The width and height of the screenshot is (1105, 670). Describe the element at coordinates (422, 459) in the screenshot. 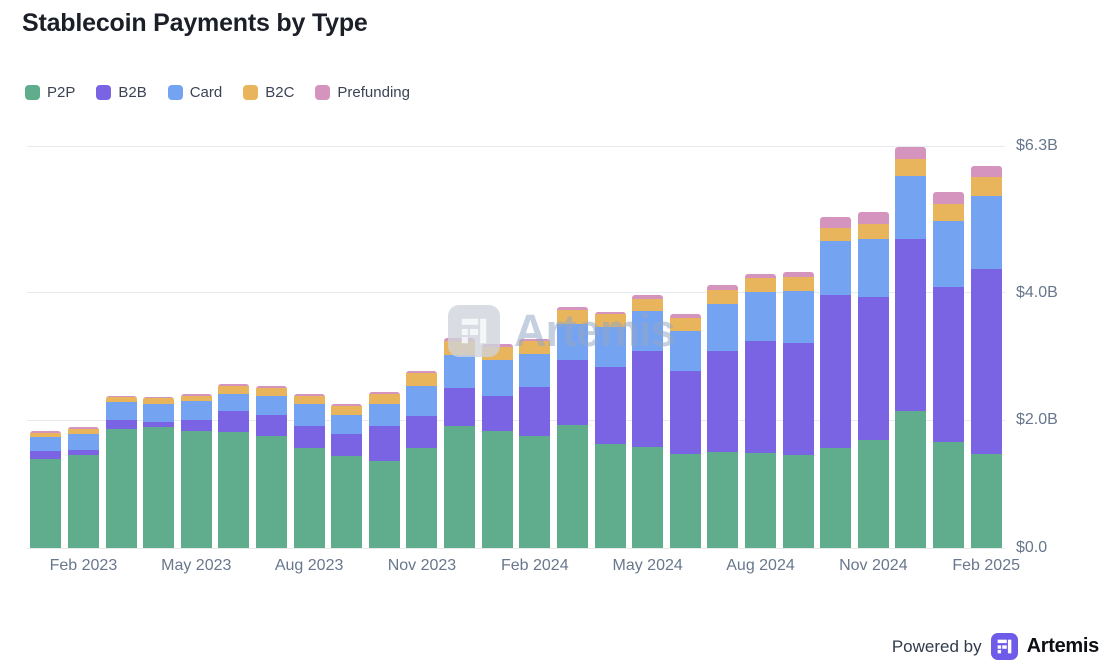

I see `bar-nov-2023` at that location.